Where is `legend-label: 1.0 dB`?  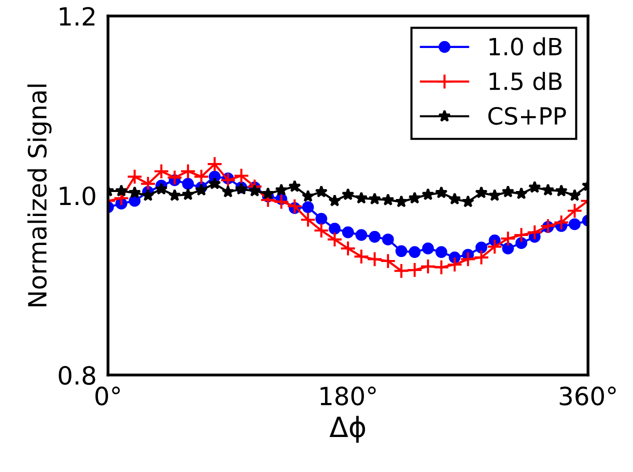 legend-label: 1.0 dB is located at coordinates (526, 46).